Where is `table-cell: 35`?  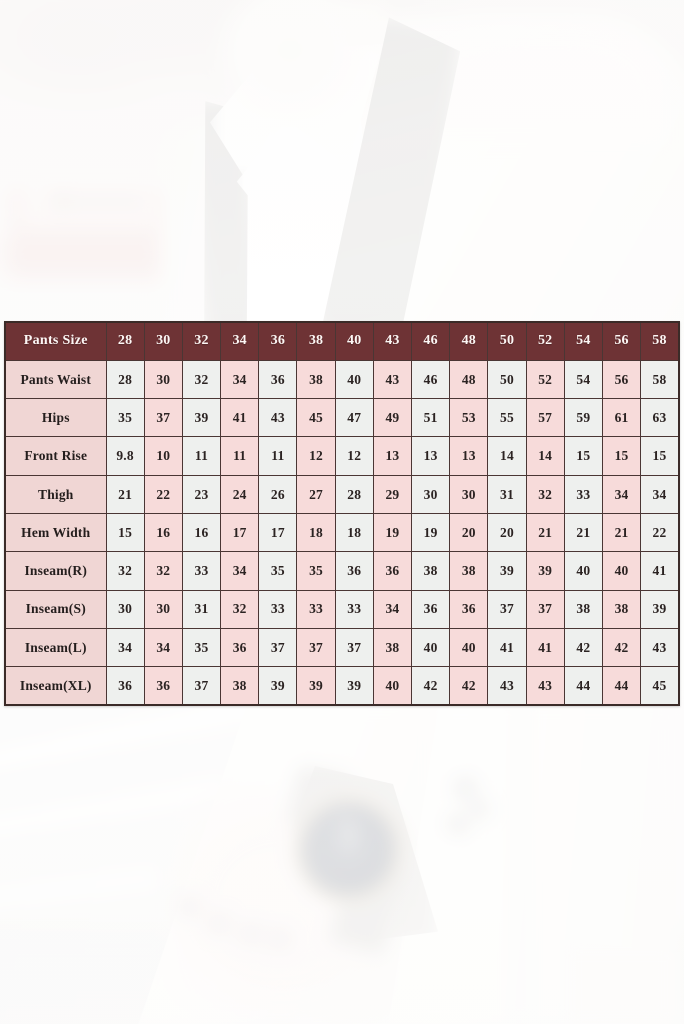 table-cell: 35 is located at coordinates (125, 418).